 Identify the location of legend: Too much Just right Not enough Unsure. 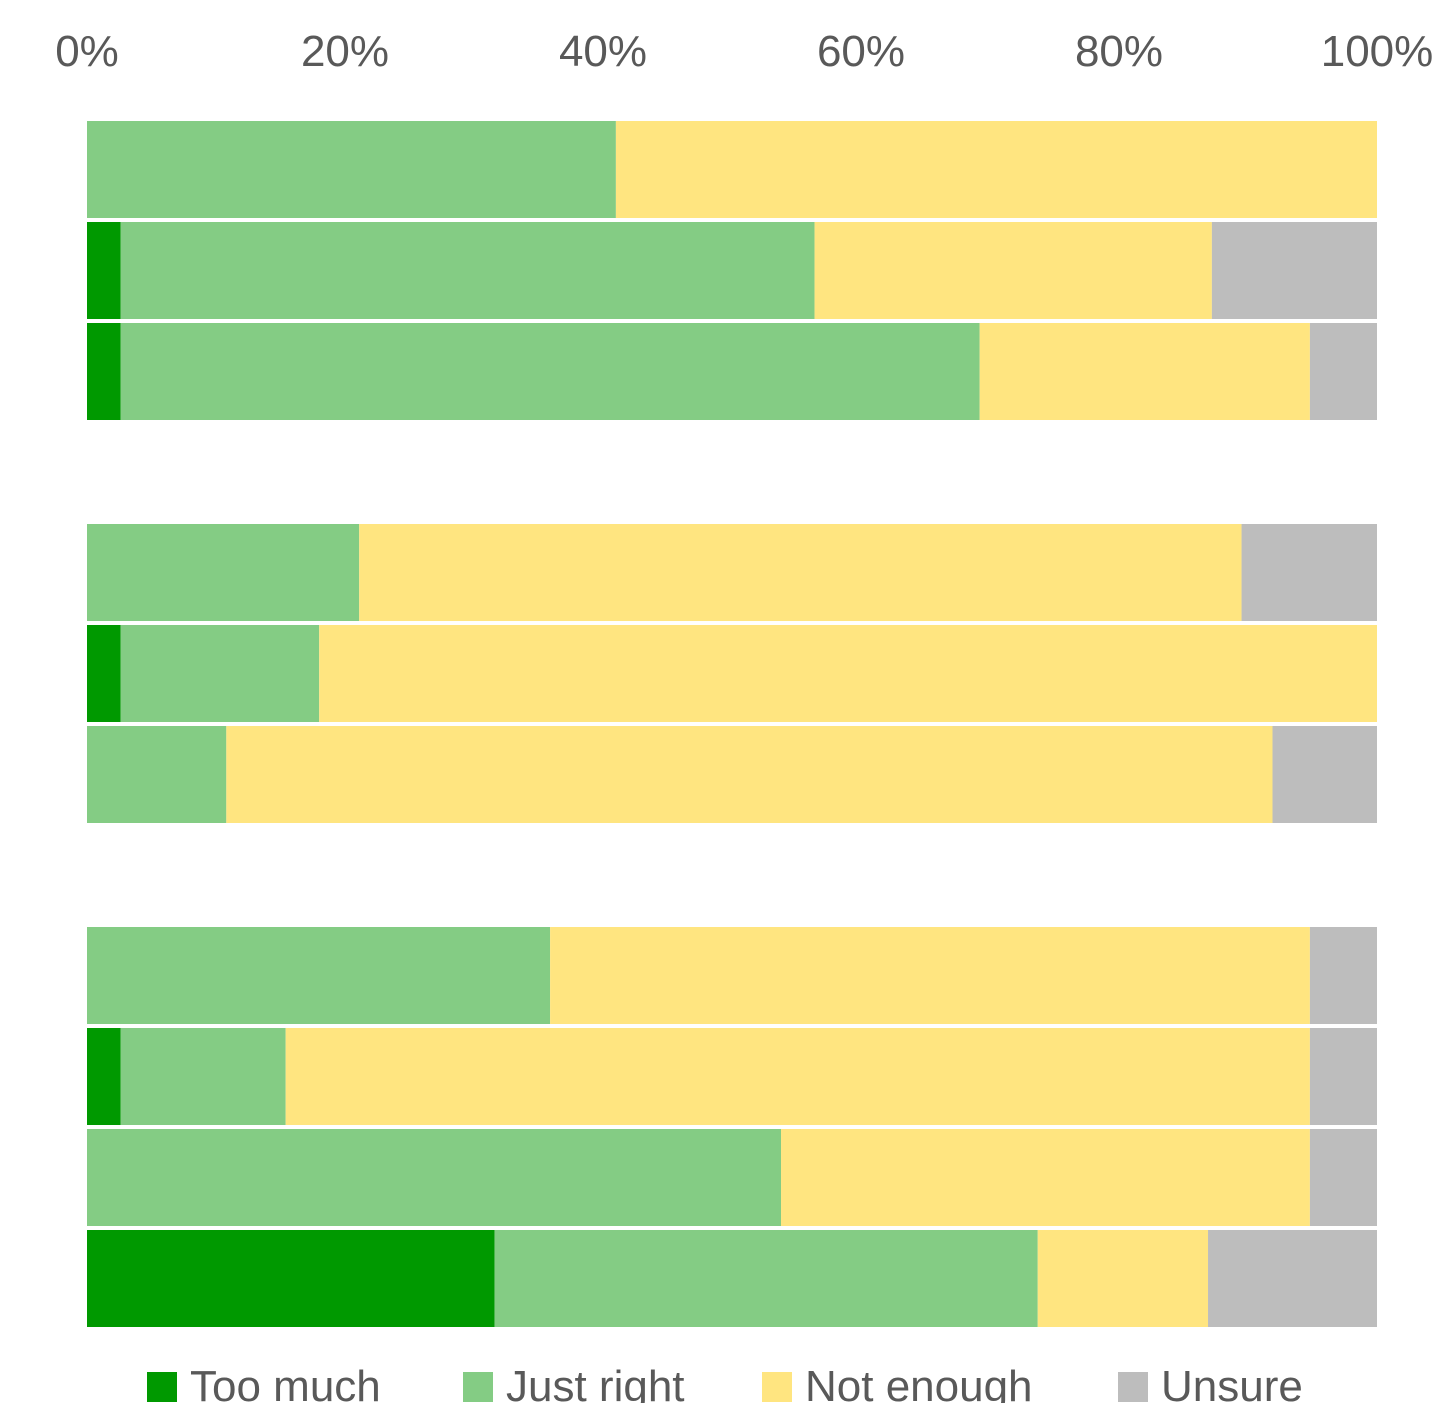
(725, 1385).